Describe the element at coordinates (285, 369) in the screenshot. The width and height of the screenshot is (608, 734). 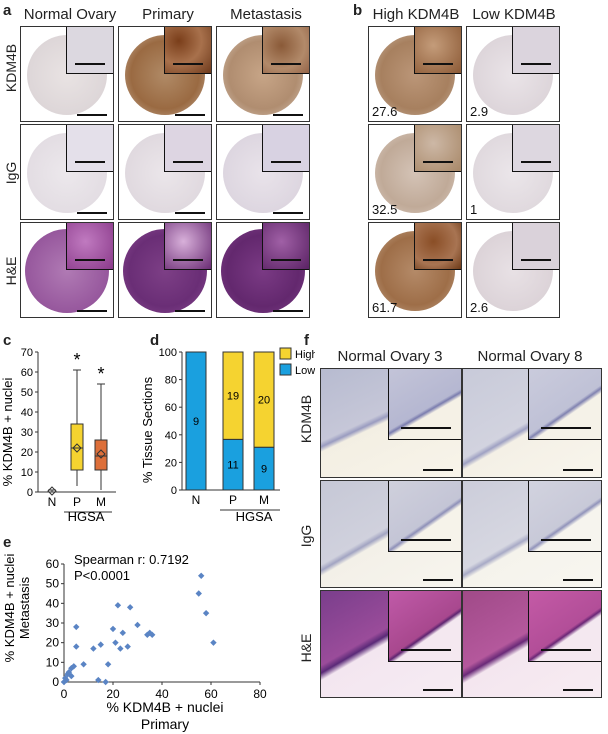
I see `d-legend-swatch-low` at that location.